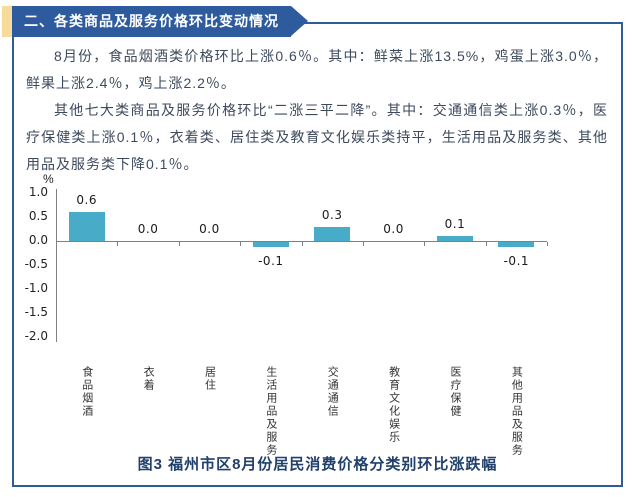  What do you see at coordinates (48, 179) in the screenshot?
I see `y-axis-unit-label: %` at bounding box center [48, 179].